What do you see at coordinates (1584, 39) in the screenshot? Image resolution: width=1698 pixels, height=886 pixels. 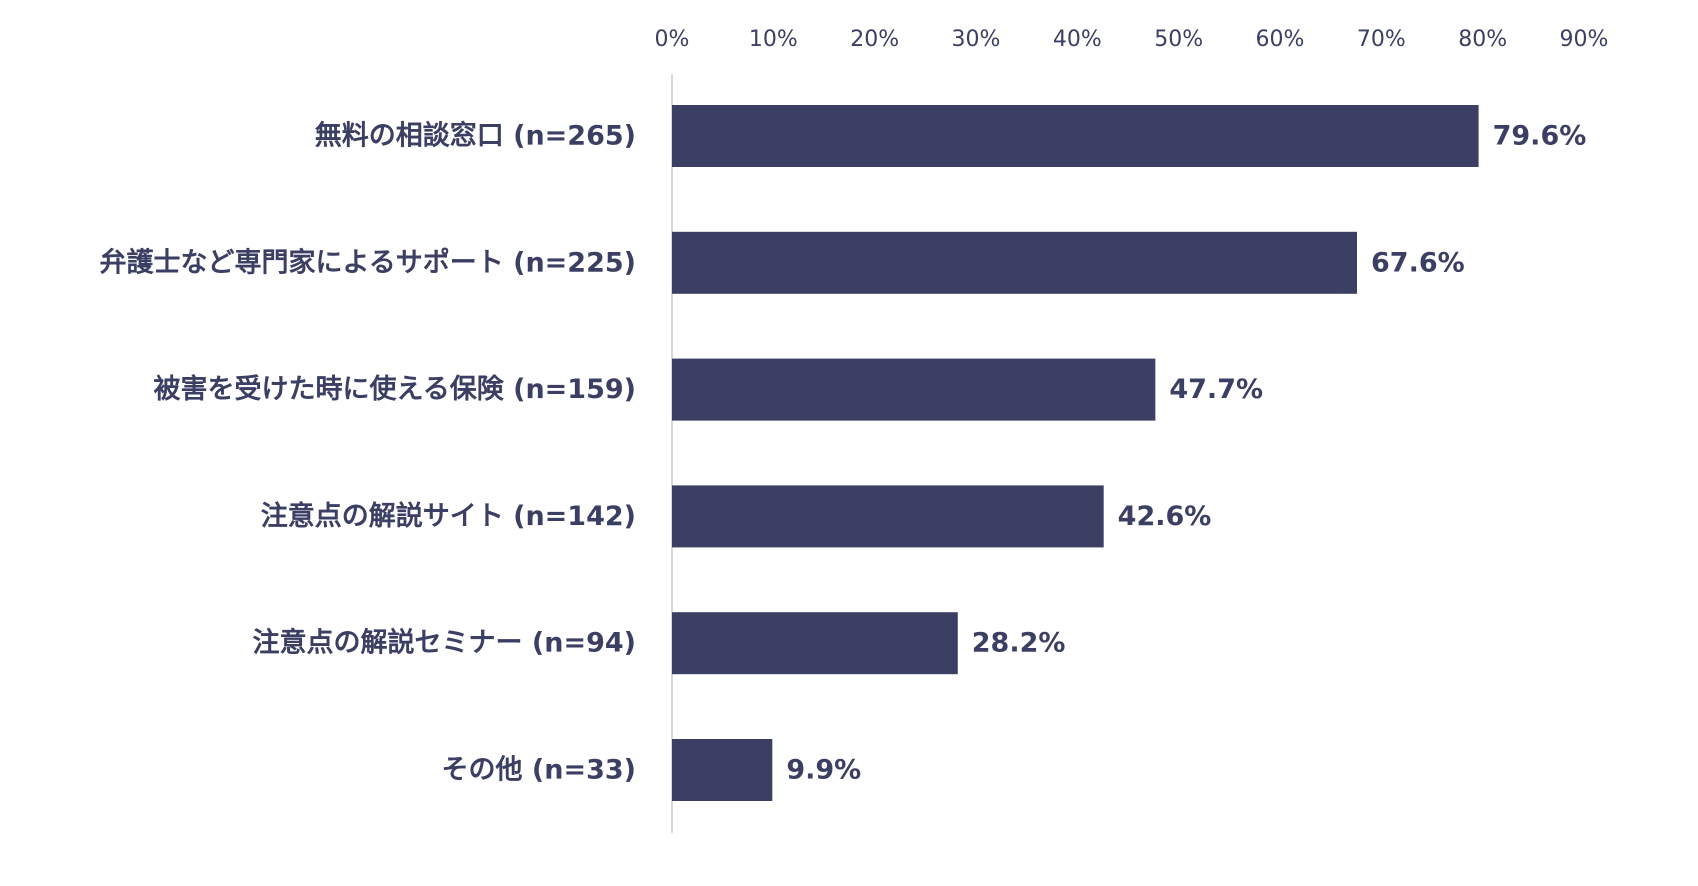 I see `x-tick-label: 90%` at bounding box center [1584, 39].